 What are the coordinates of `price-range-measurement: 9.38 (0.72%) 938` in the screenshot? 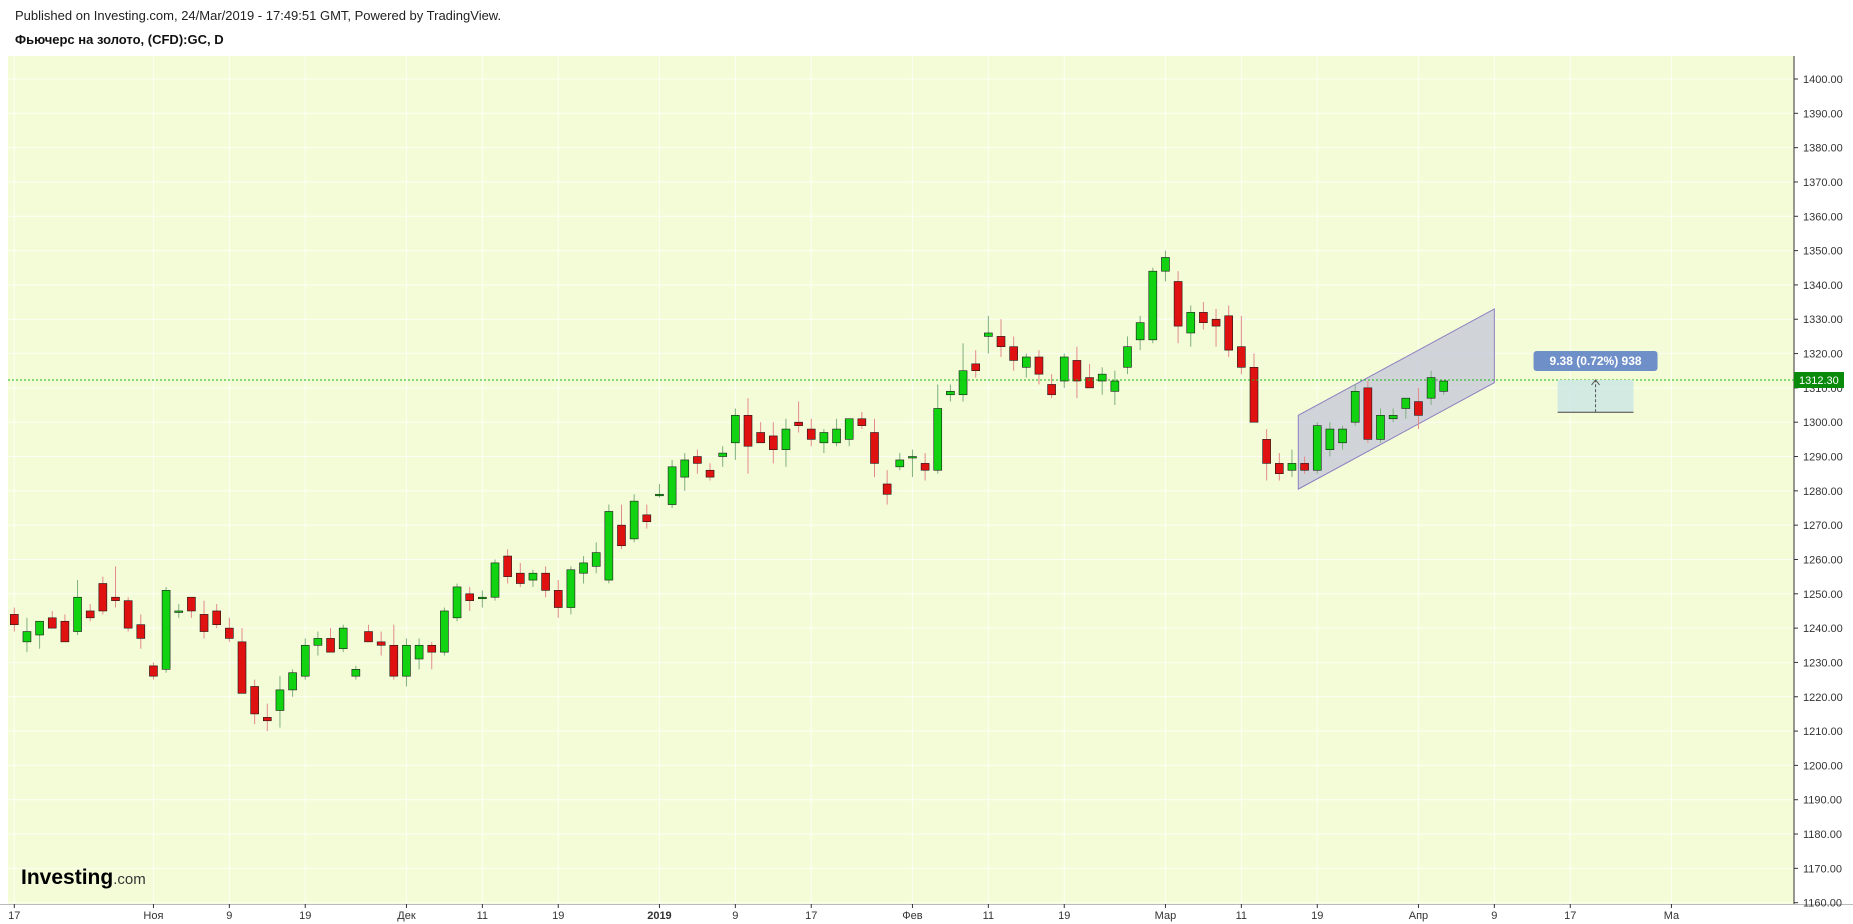 It's located at (1595, 381).